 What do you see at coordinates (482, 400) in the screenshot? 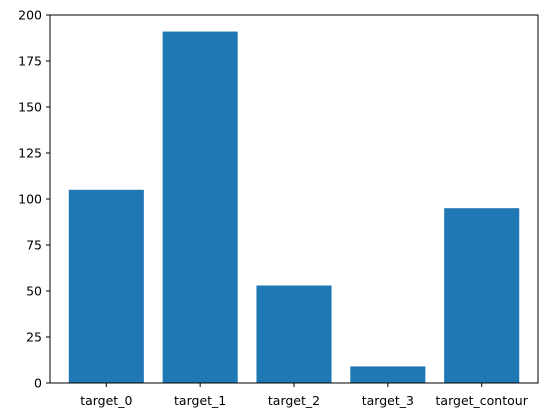
I see `x-tick-label-target_contour: target_contour` at bounding box center [482, 400].